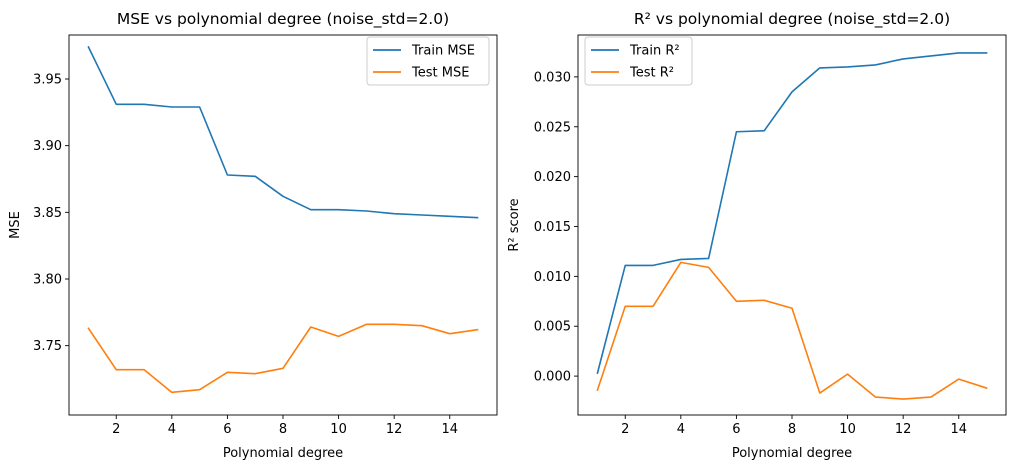 The width and height of the screenshot is (1010, 469). I want to click on chart-2-y-axis-label: R² score, so click(514, 224).